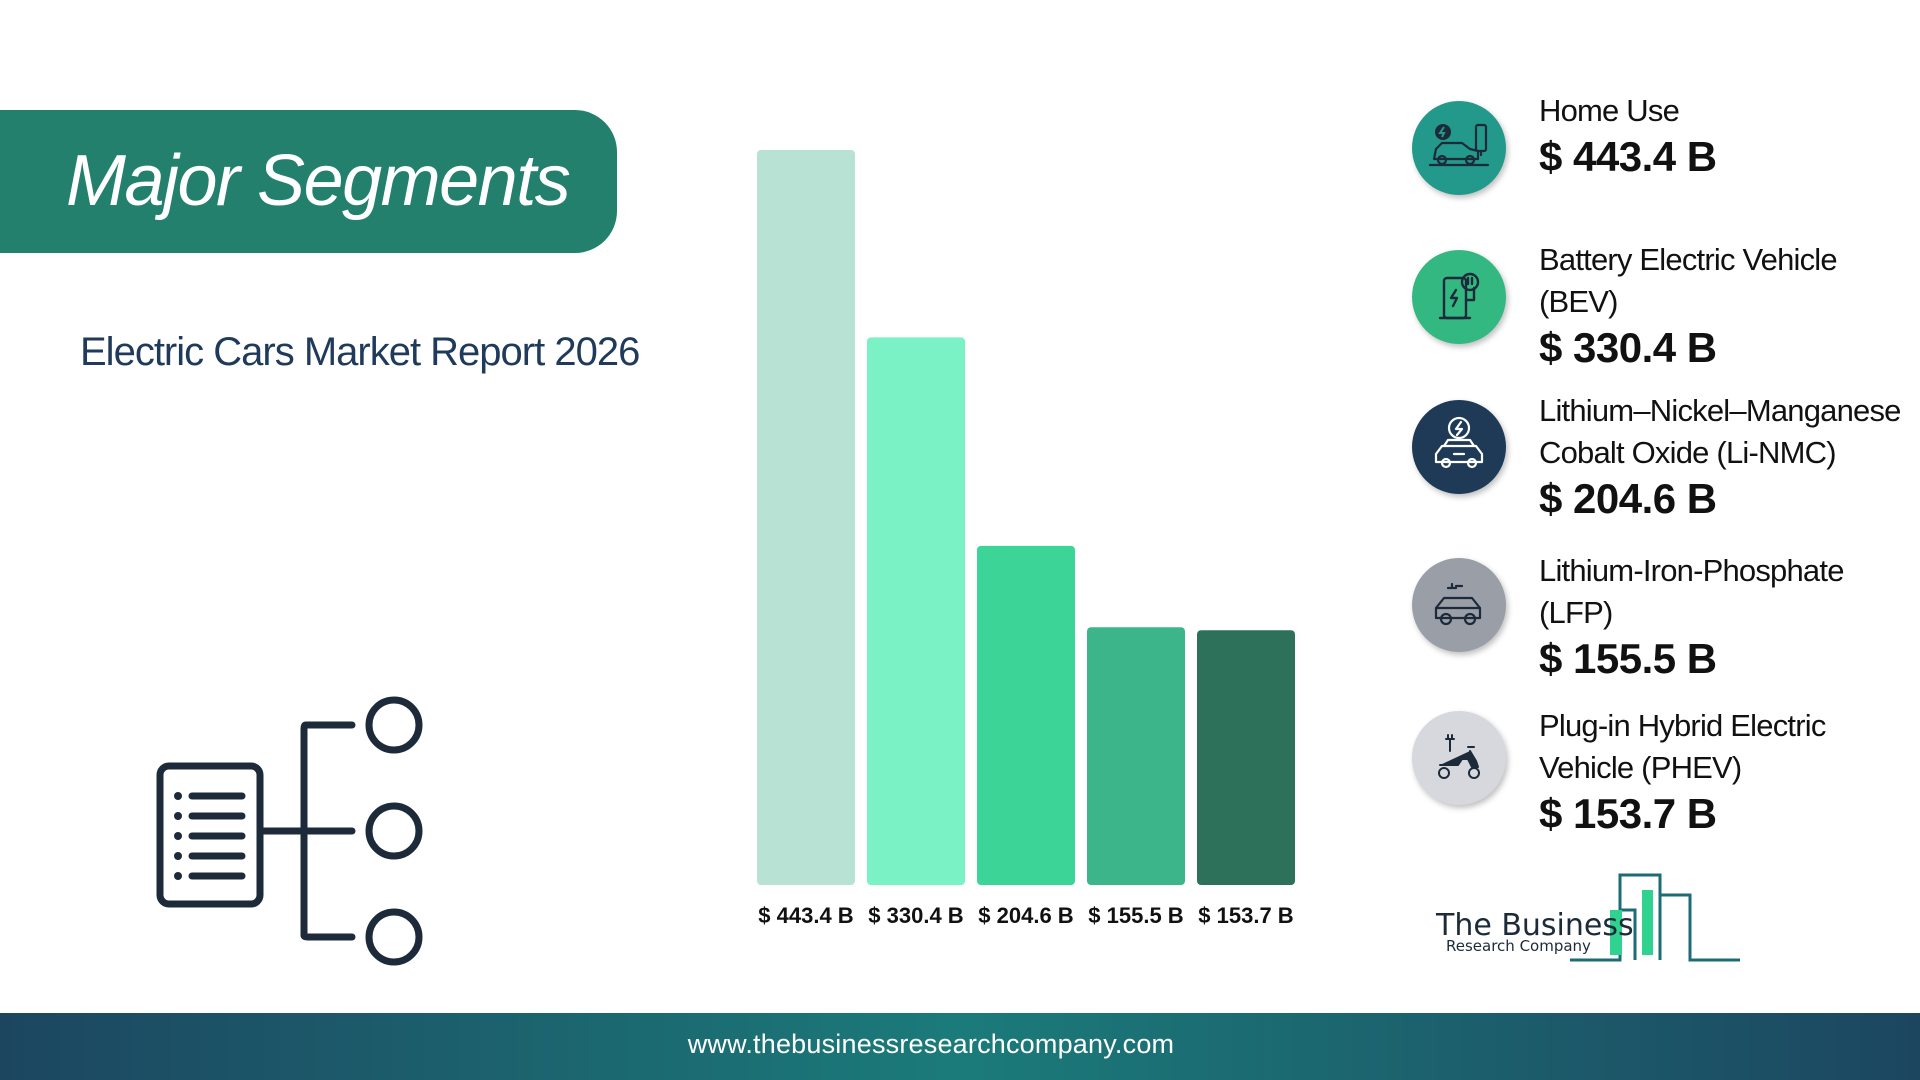  Describe the element at coordinates (931, 1044) in the screenshot. I see `footer-url-link: www.thebusinessresearchcompany.com` at that location.